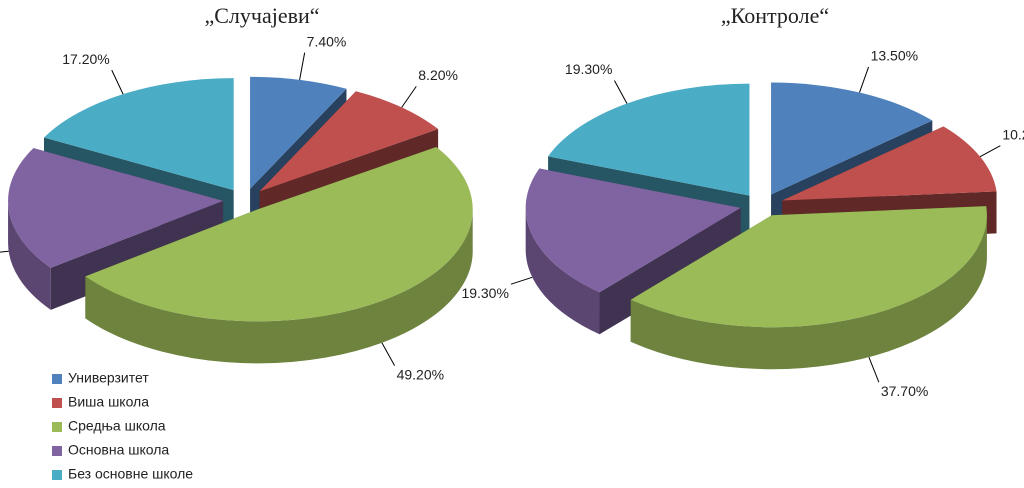 This screenshot has width=1024, height=488. I want to click on legend-label: Без основне школе, so click(130, 474).